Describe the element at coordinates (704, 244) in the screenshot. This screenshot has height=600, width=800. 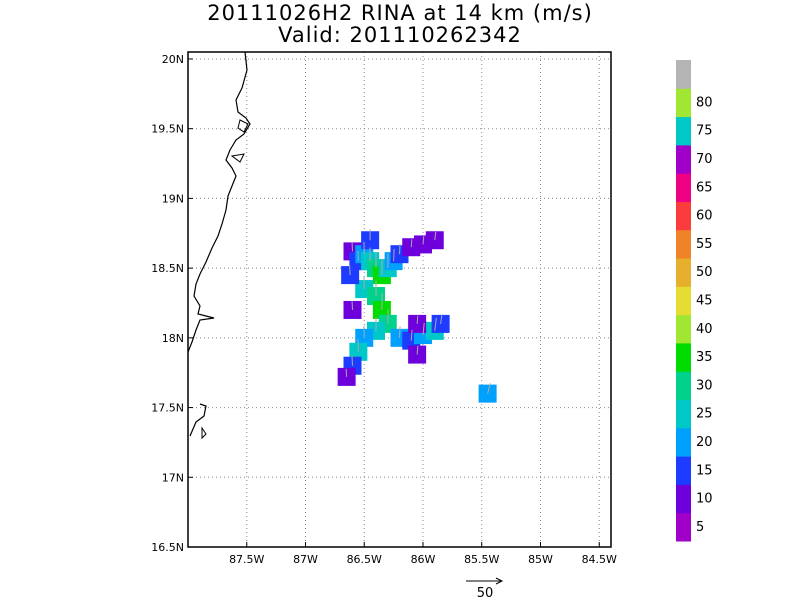
I see `colorbar-label: 55` at that location.